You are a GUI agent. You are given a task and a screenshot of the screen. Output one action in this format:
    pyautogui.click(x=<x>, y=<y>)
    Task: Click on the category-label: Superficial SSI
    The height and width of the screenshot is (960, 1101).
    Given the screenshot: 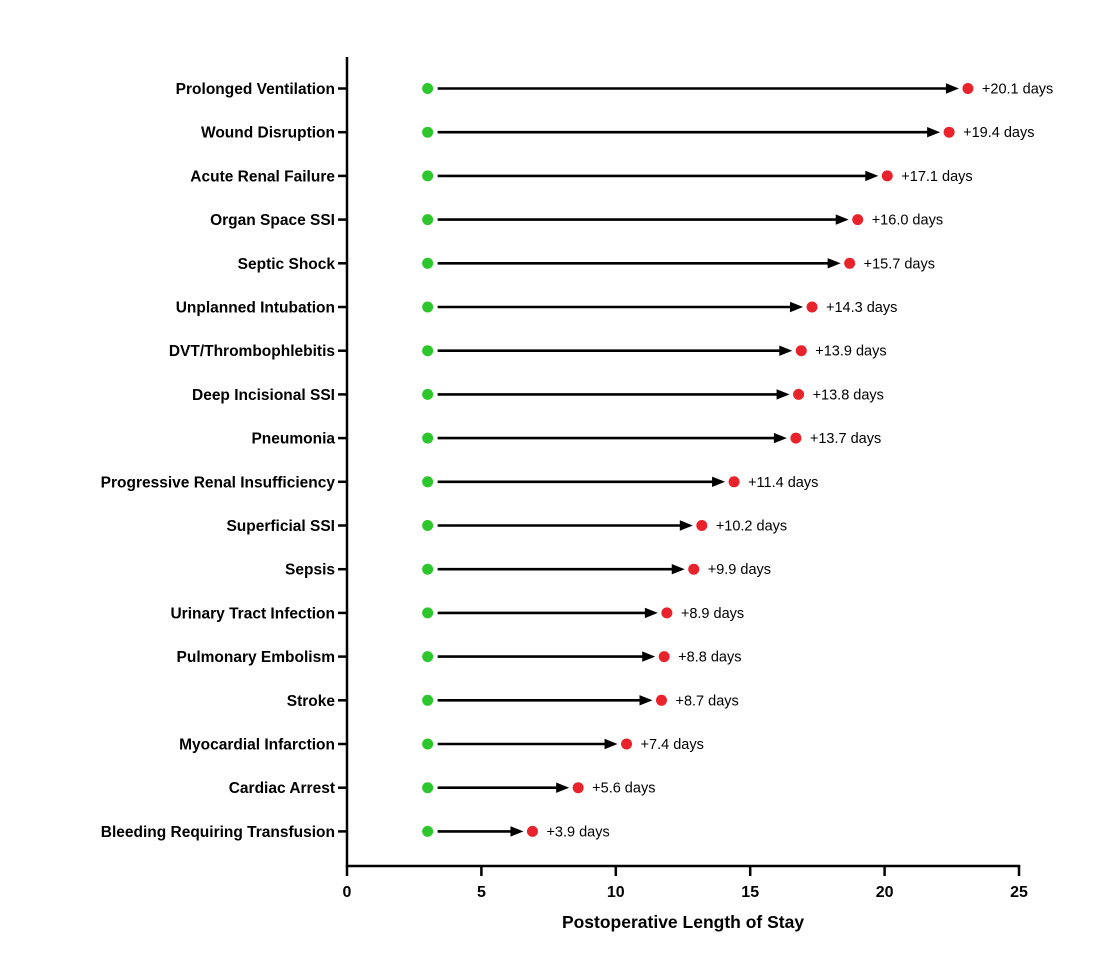 What is the action you would take?
    pyautogui.click(x=280, y=526)
    